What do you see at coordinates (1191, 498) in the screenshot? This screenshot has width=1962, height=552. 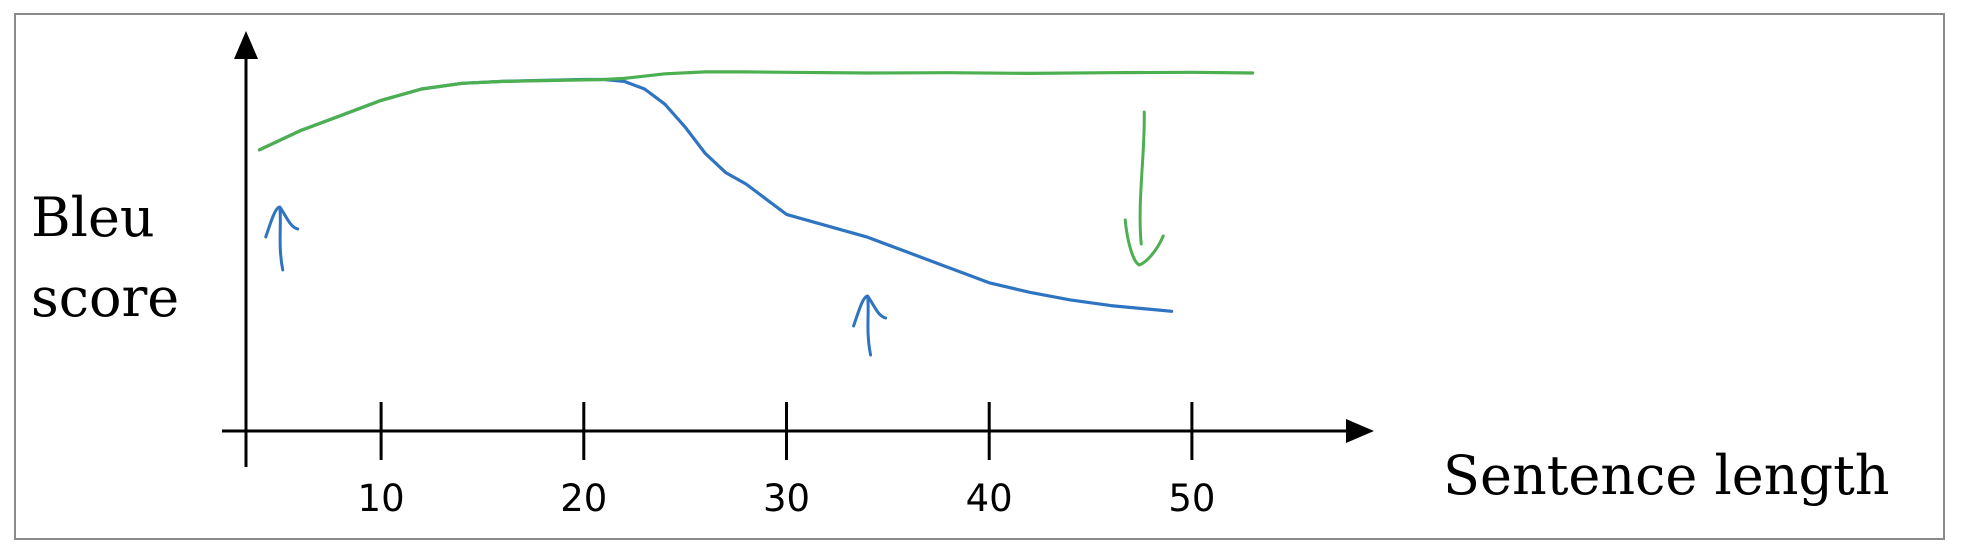 I see `x-tick-label: 50` at bounding box center [1191, 498].